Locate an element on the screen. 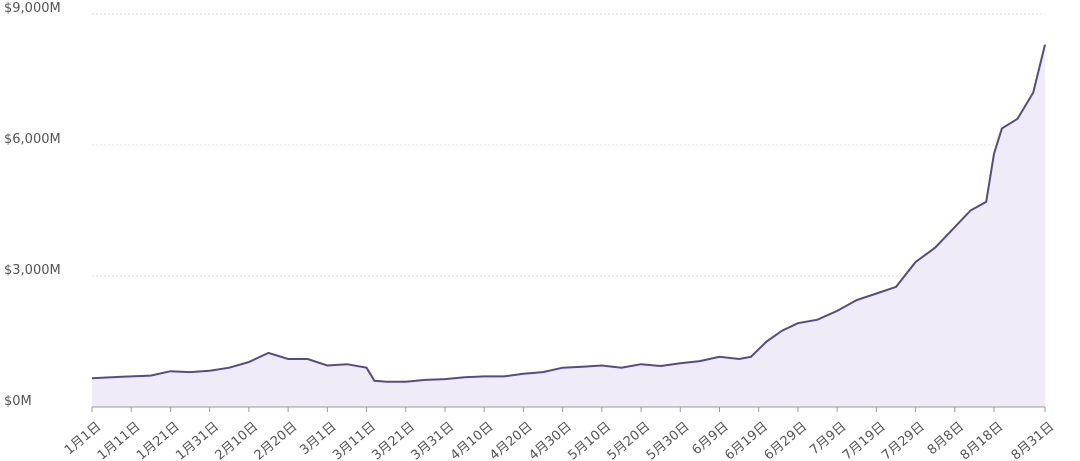 The width and height of the screenshot is (1080, 461). y-tick-label: $0M is located at coordinates (18, 401).